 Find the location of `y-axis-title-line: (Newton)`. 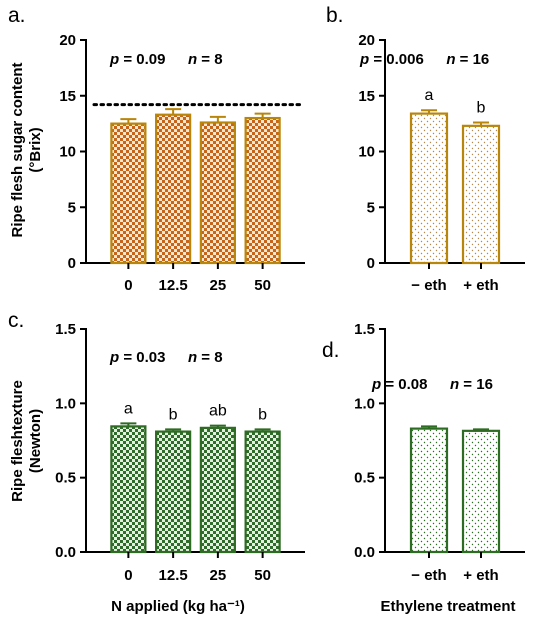

y-axis-title-line: (Newton) is located at coordinates (35, 441).